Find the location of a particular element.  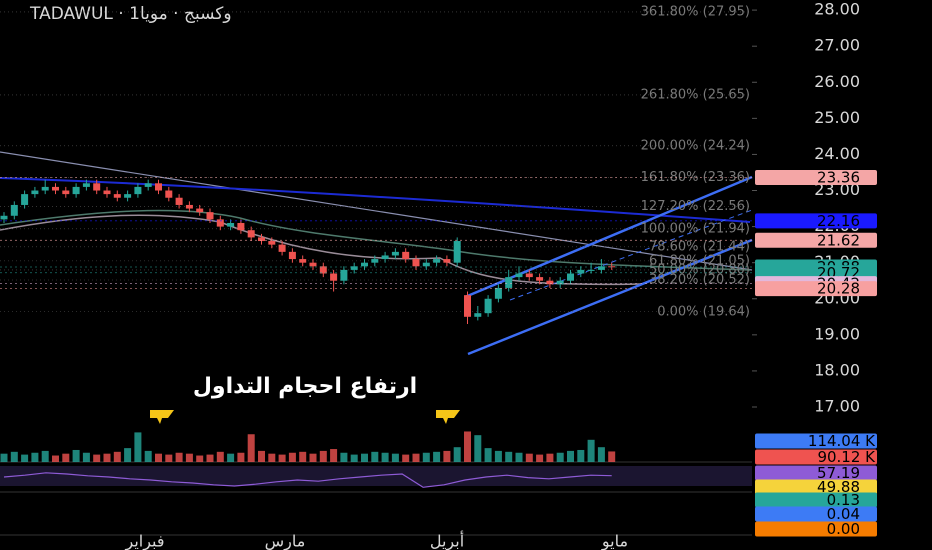

y-tick-label: 19.00 is located at coordinates (837, 333).